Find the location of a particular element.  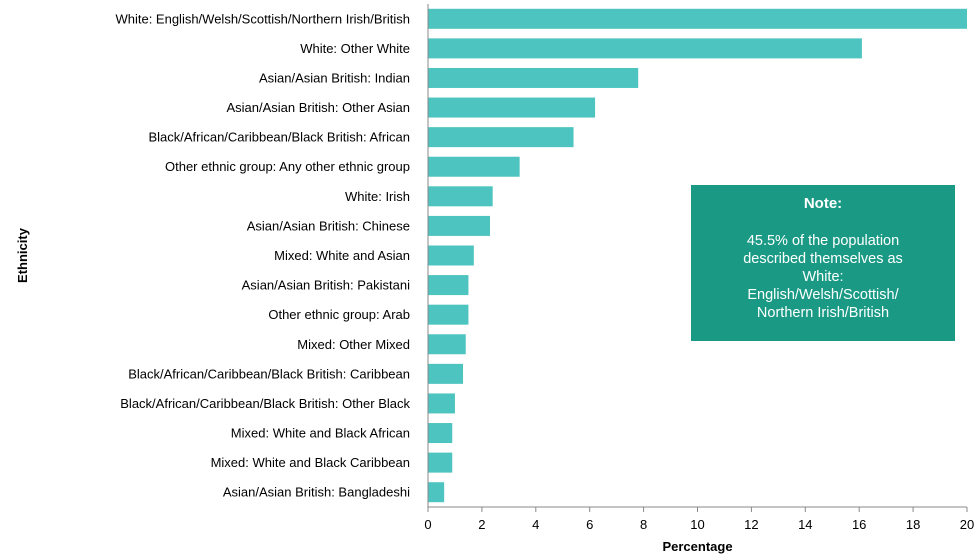

category-label: Asian/Asian British: Pakistani is located at coordinates (326, 285).